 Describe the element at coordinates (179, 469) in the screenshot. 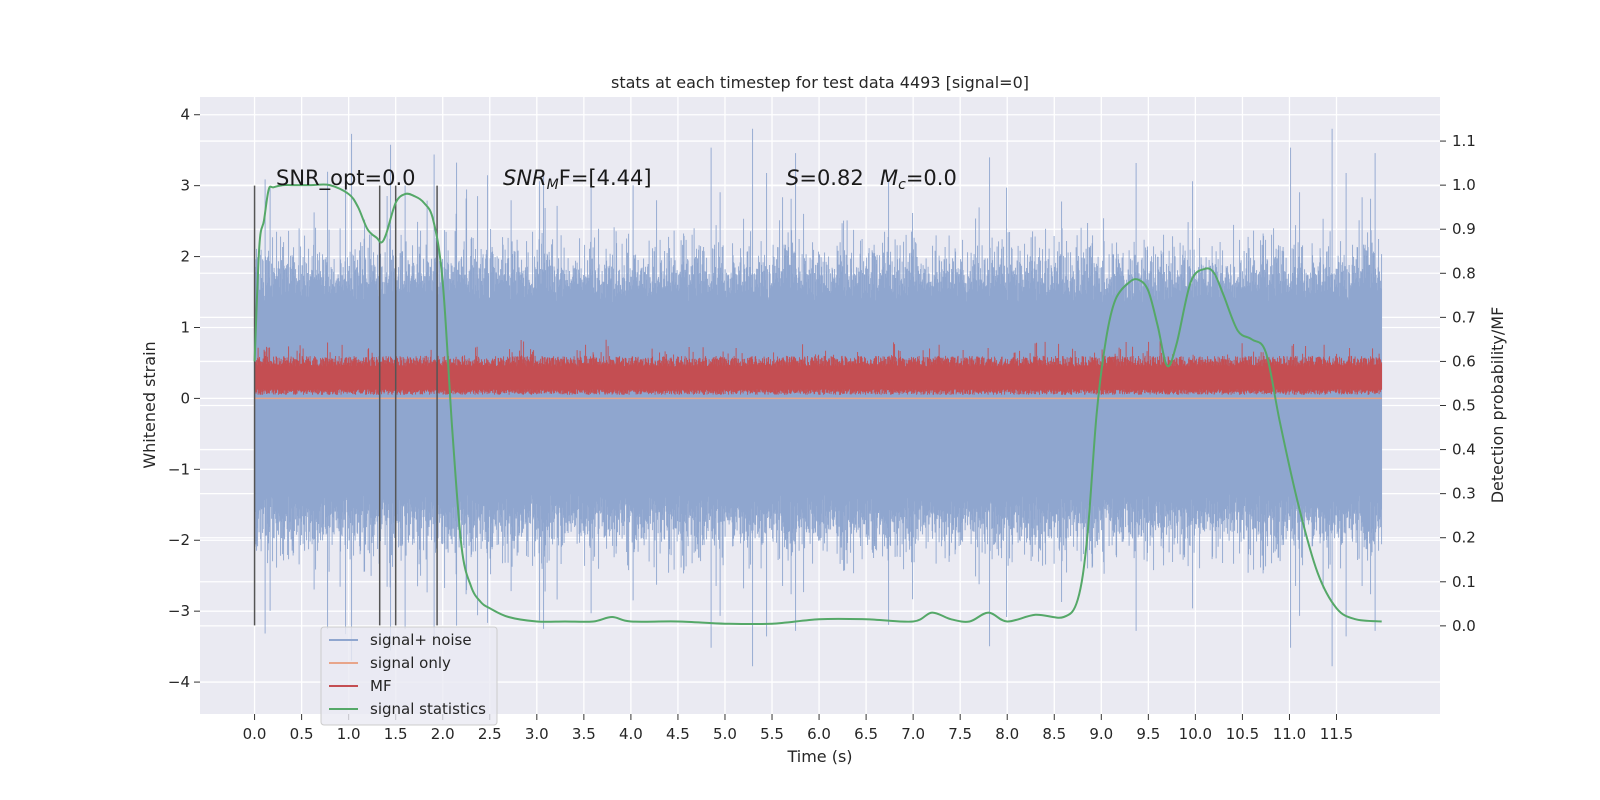

I see `y-tick-label: −1` at that location.